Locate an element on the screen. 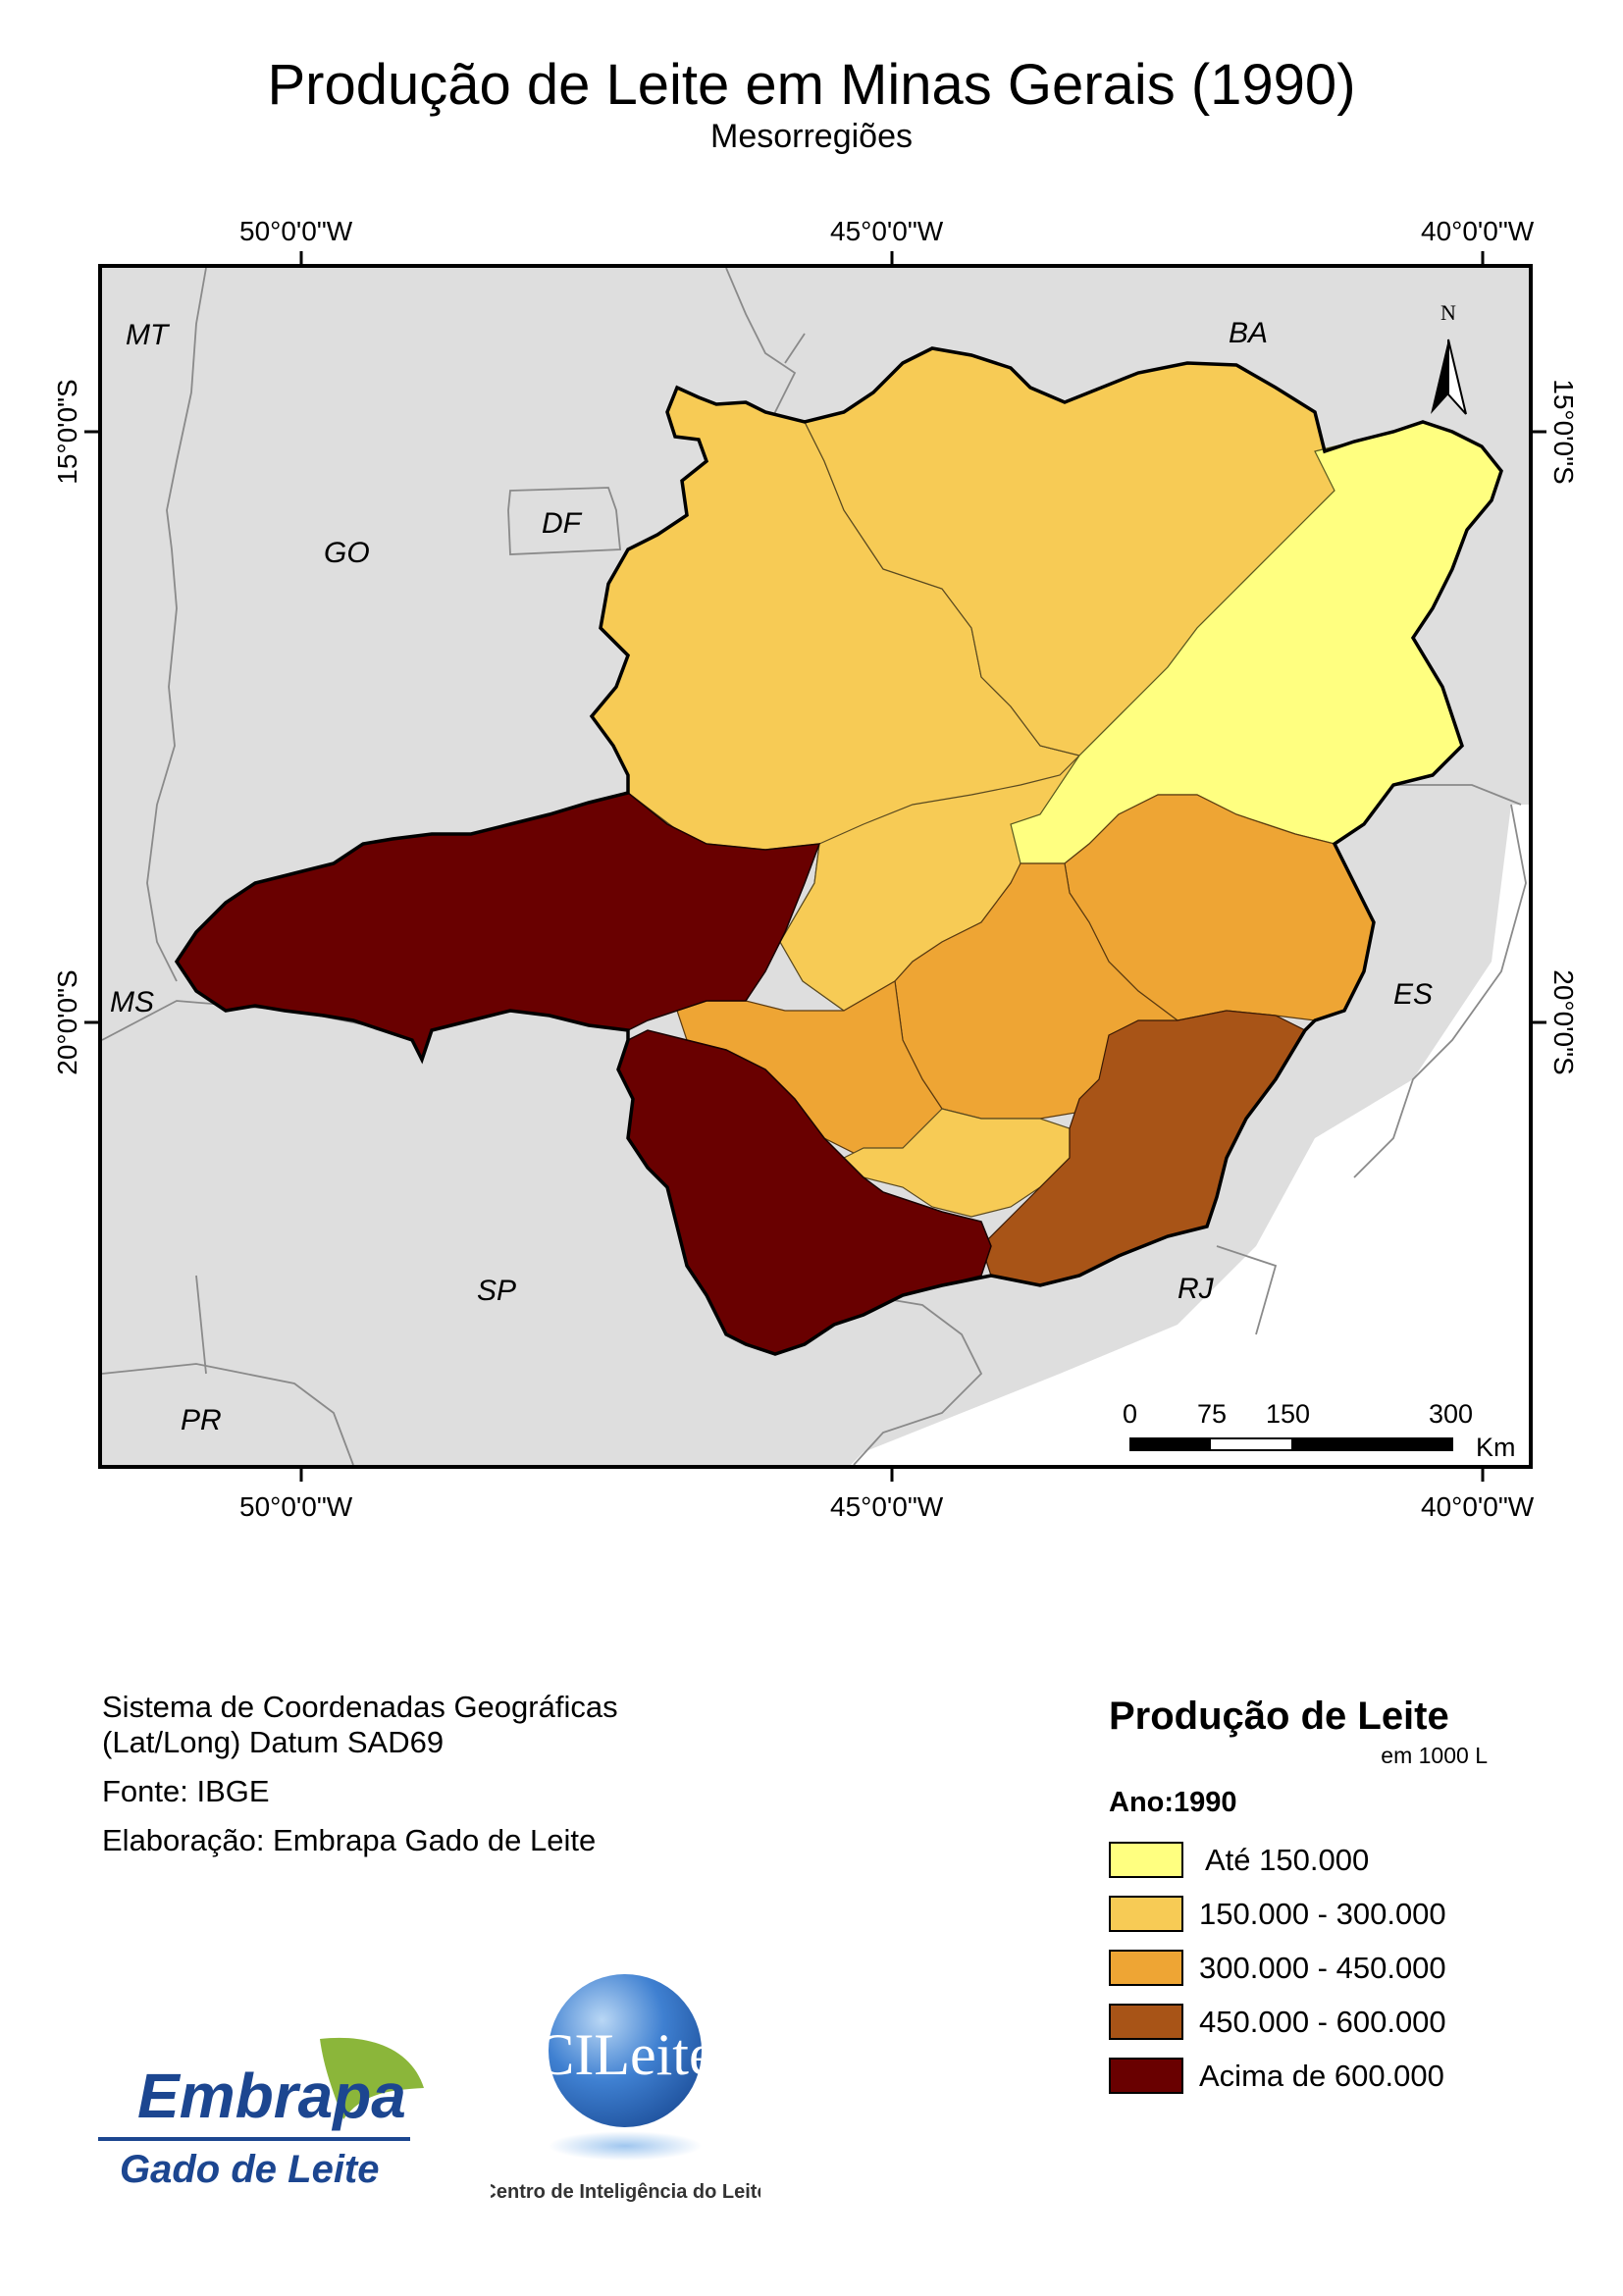 The height and width of the screenshot is (2296, 1623). legend-label: 300.000 - 450.000 is located at coordinates (1322, 1967).